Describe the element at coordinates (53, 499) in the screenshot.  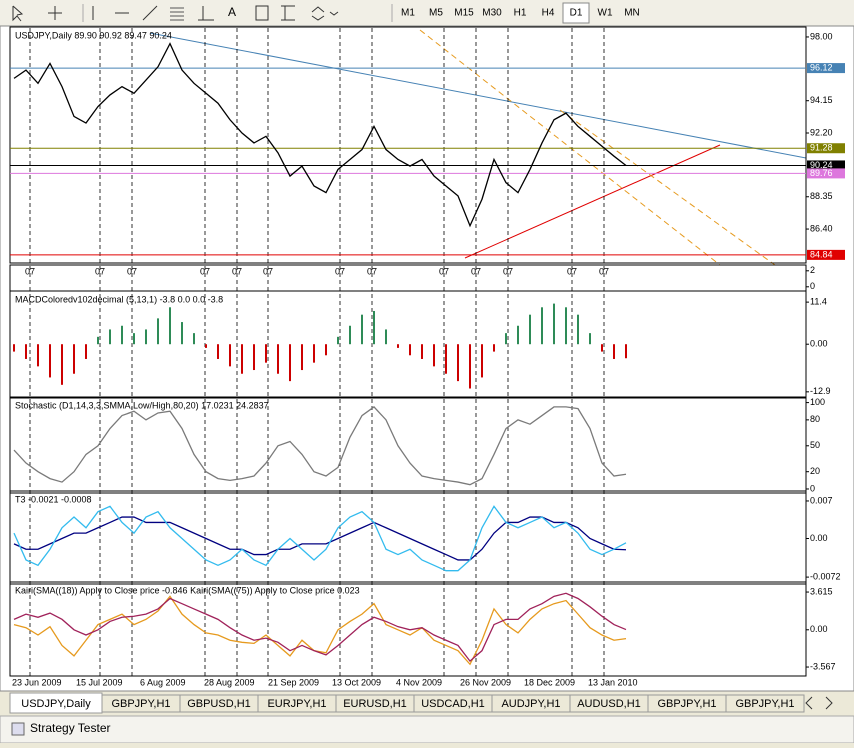
I see `panel-title: T3 -0.0021 -0.0008` at that location.